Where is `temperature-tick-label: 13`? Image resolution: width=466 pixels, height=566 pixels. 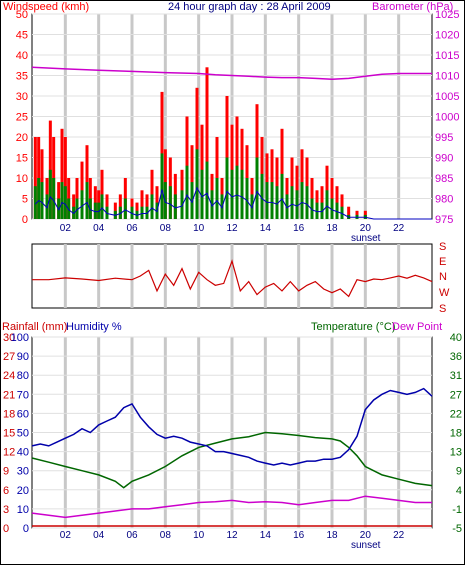 temperature-tick-label: 13 is located at coordinates (456, 453).